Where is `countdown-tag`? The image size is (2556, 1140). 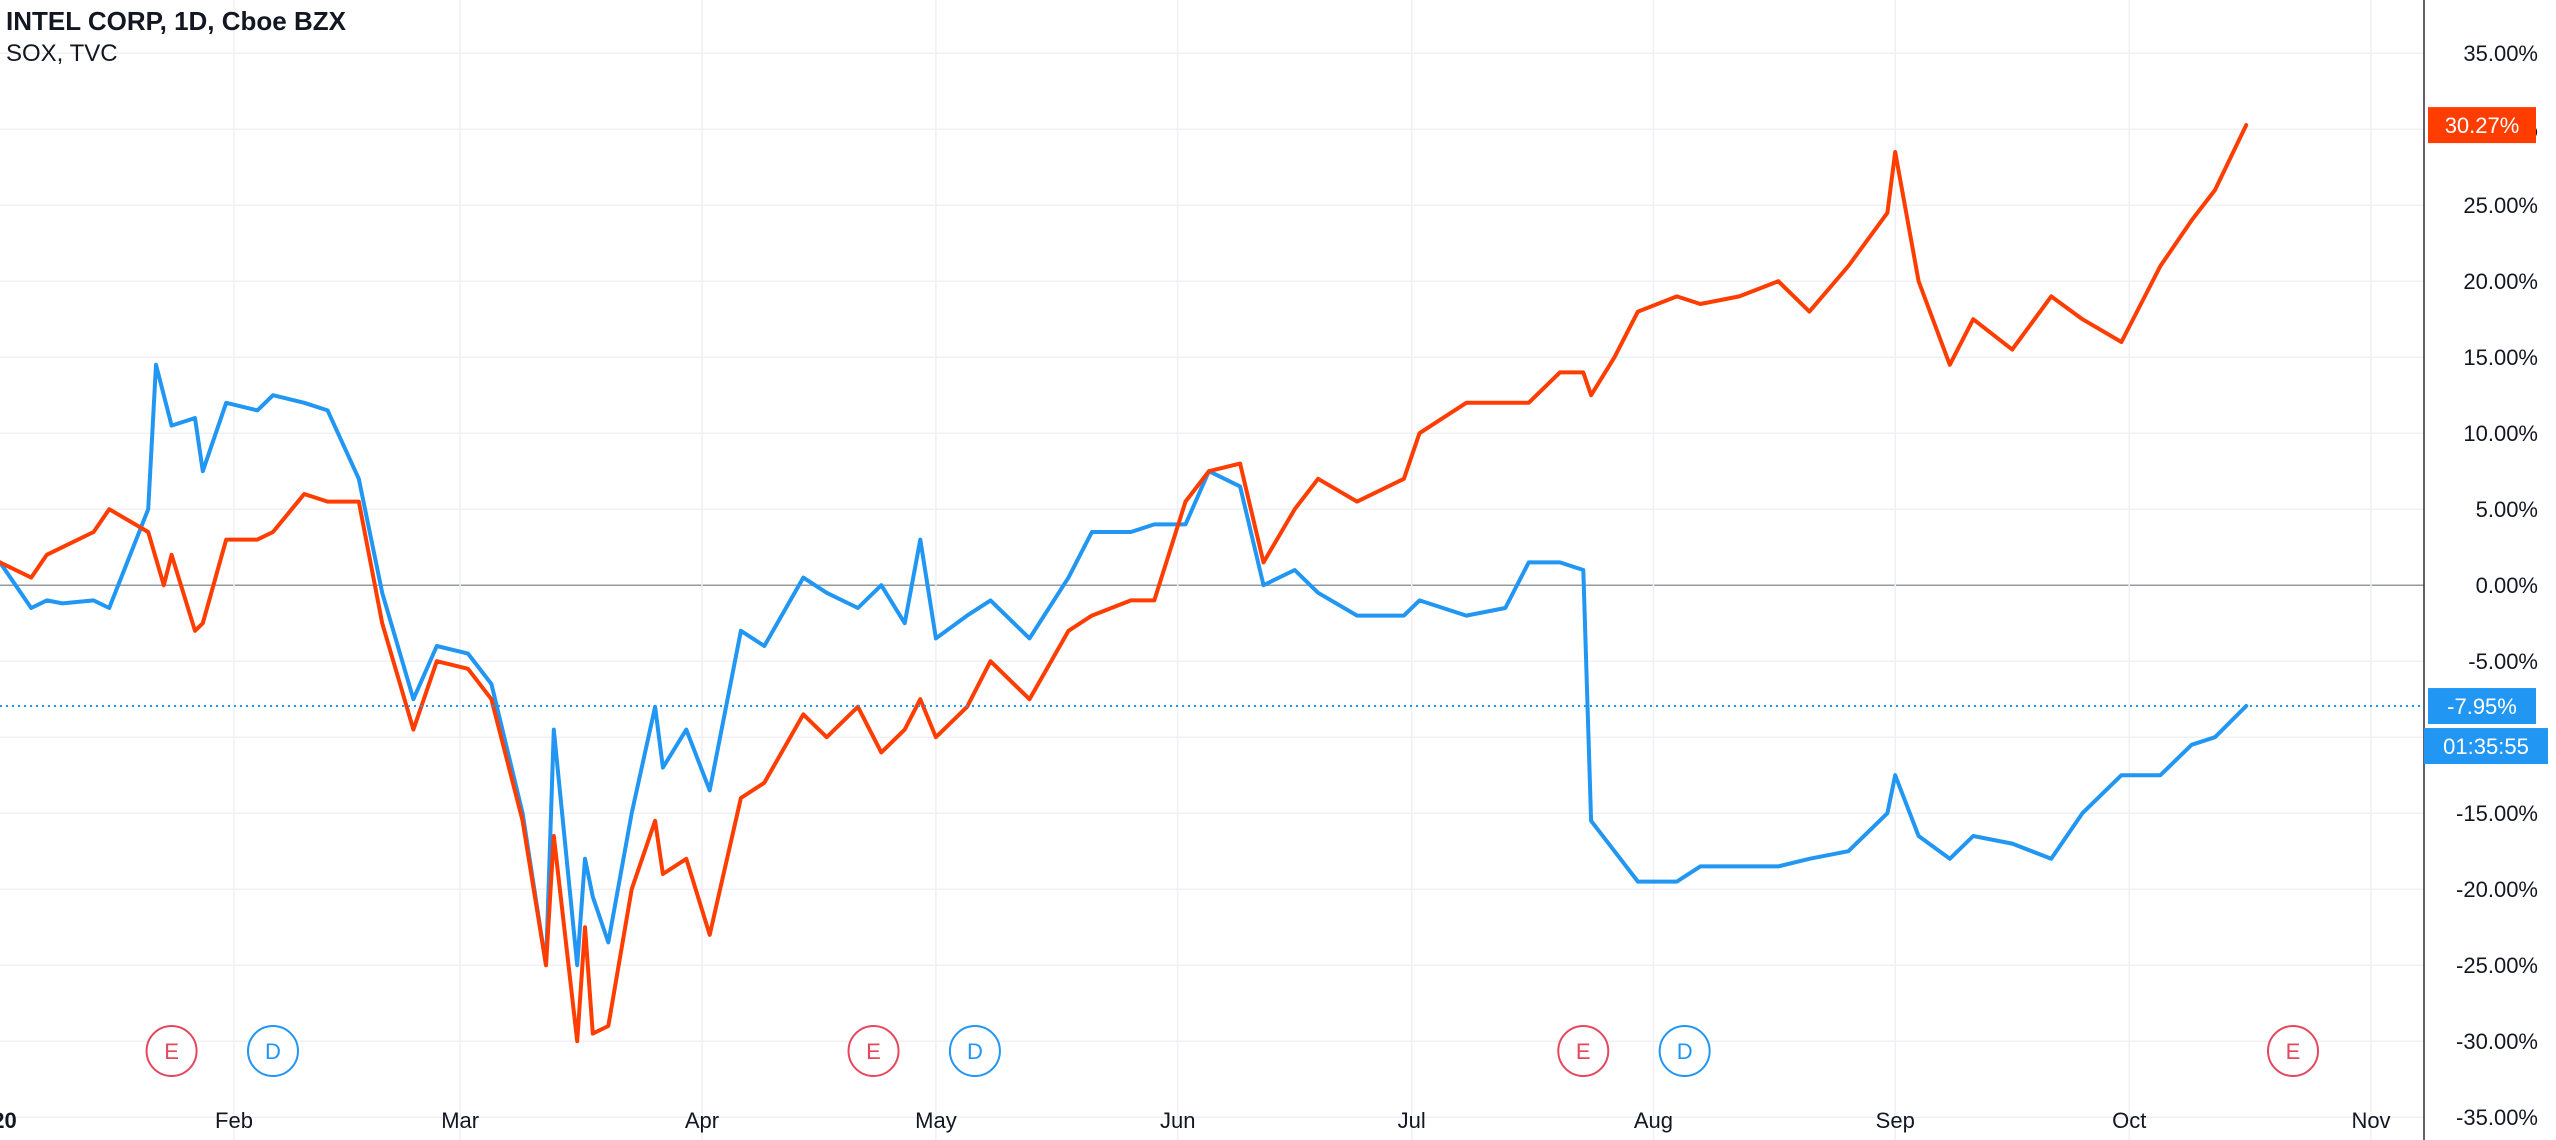
countdown-tag is located at coordinates (2486, 746).